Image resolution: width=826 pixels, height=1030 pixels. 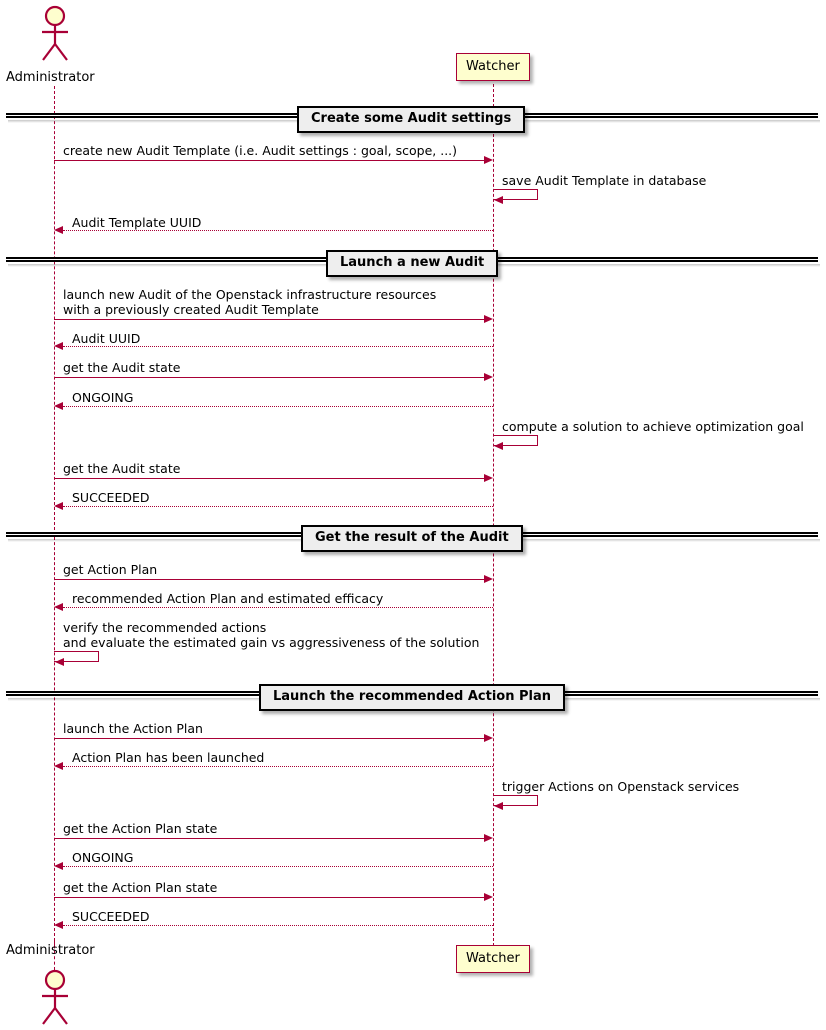 I want to click on message-arrow-m11, so click(x=269, y=579).